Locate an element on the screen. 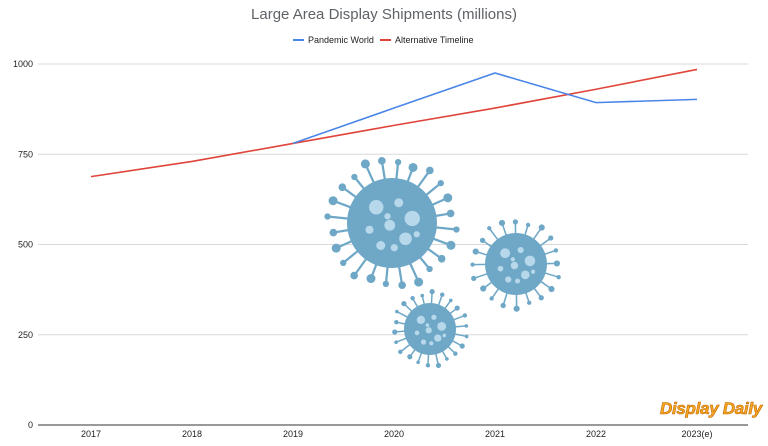 The width and height of the screenshot is (768, 446). y-tick-label: 750 is located at coordinates (25, 154).